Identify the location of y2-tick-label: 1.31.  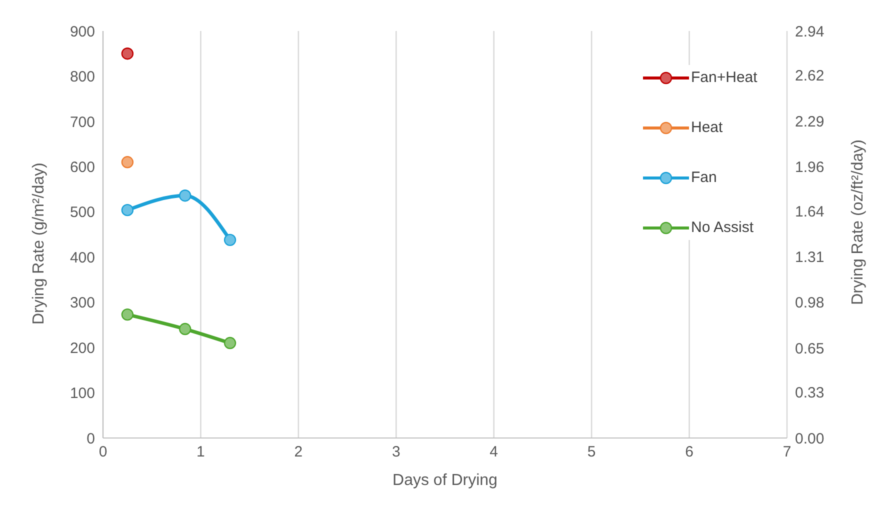
(809, 257).